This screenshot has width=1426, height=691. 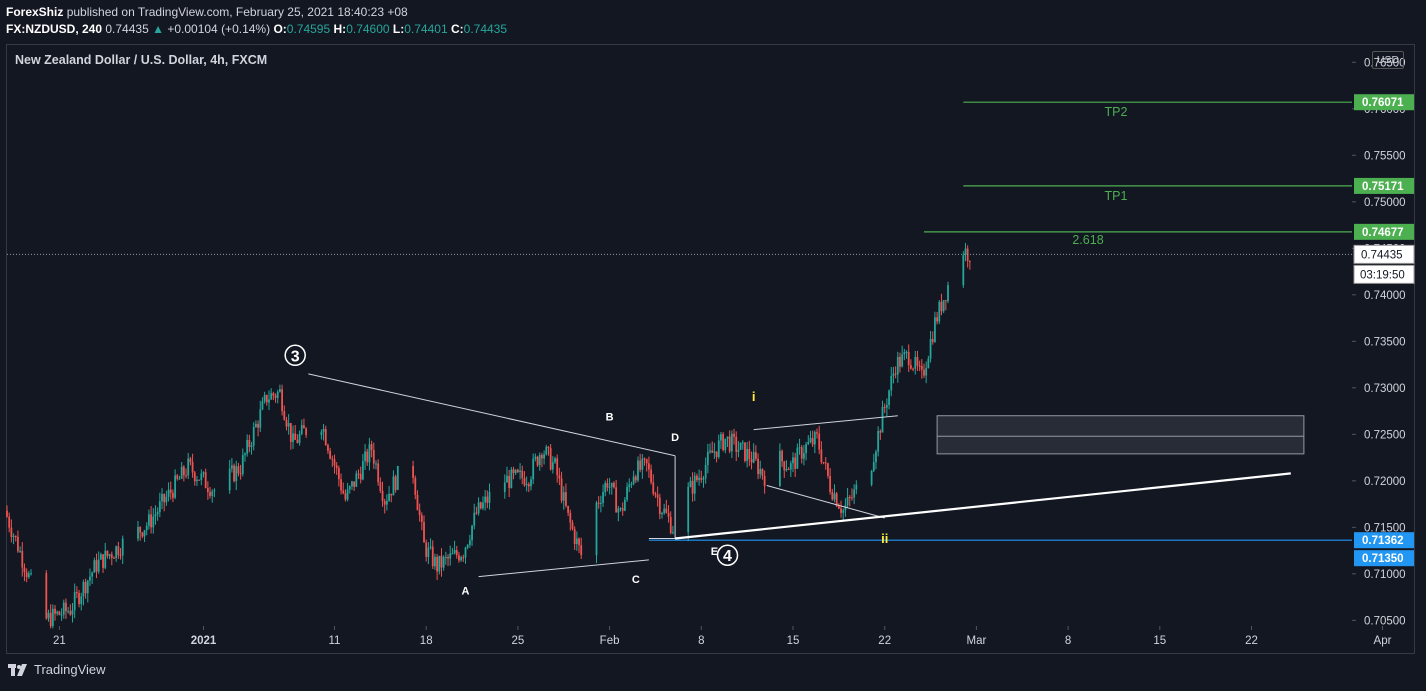 I want to click on currency-button: USD, so click(x=1388, y=60).